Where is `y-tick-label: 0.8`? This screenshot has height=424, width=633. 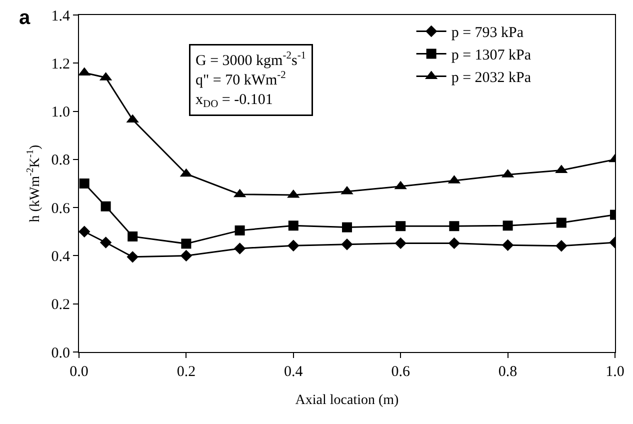
y-tick-label: 0.8 is located at coordinates (60, 160).